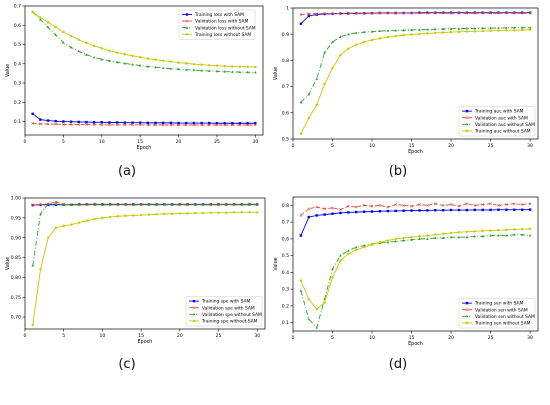 The width and height of the screenshot is (550, 405). What do you see at coordinates (285, 306) in the screenshot?
I see `y-tick-label: 0.2` at bounding box center [285, 306].